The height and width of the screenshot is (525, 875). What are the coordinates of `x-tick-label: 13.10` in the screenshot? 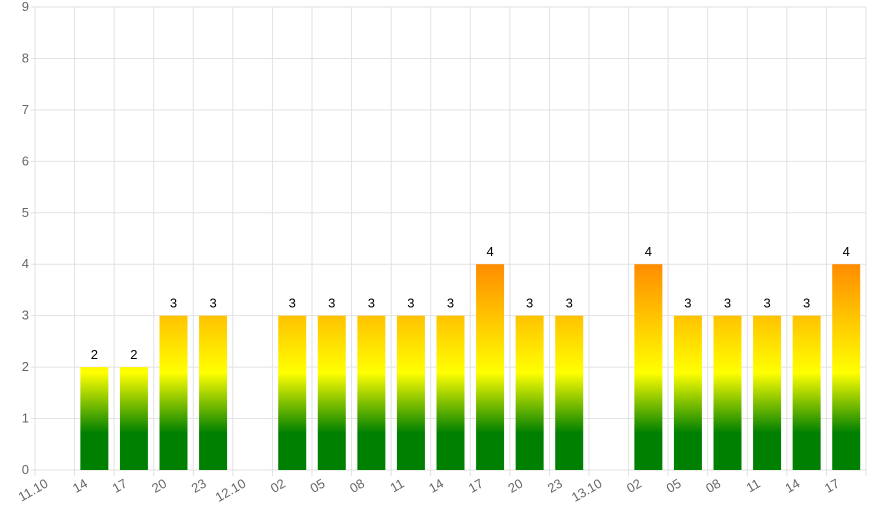 It's located at (587, 490).